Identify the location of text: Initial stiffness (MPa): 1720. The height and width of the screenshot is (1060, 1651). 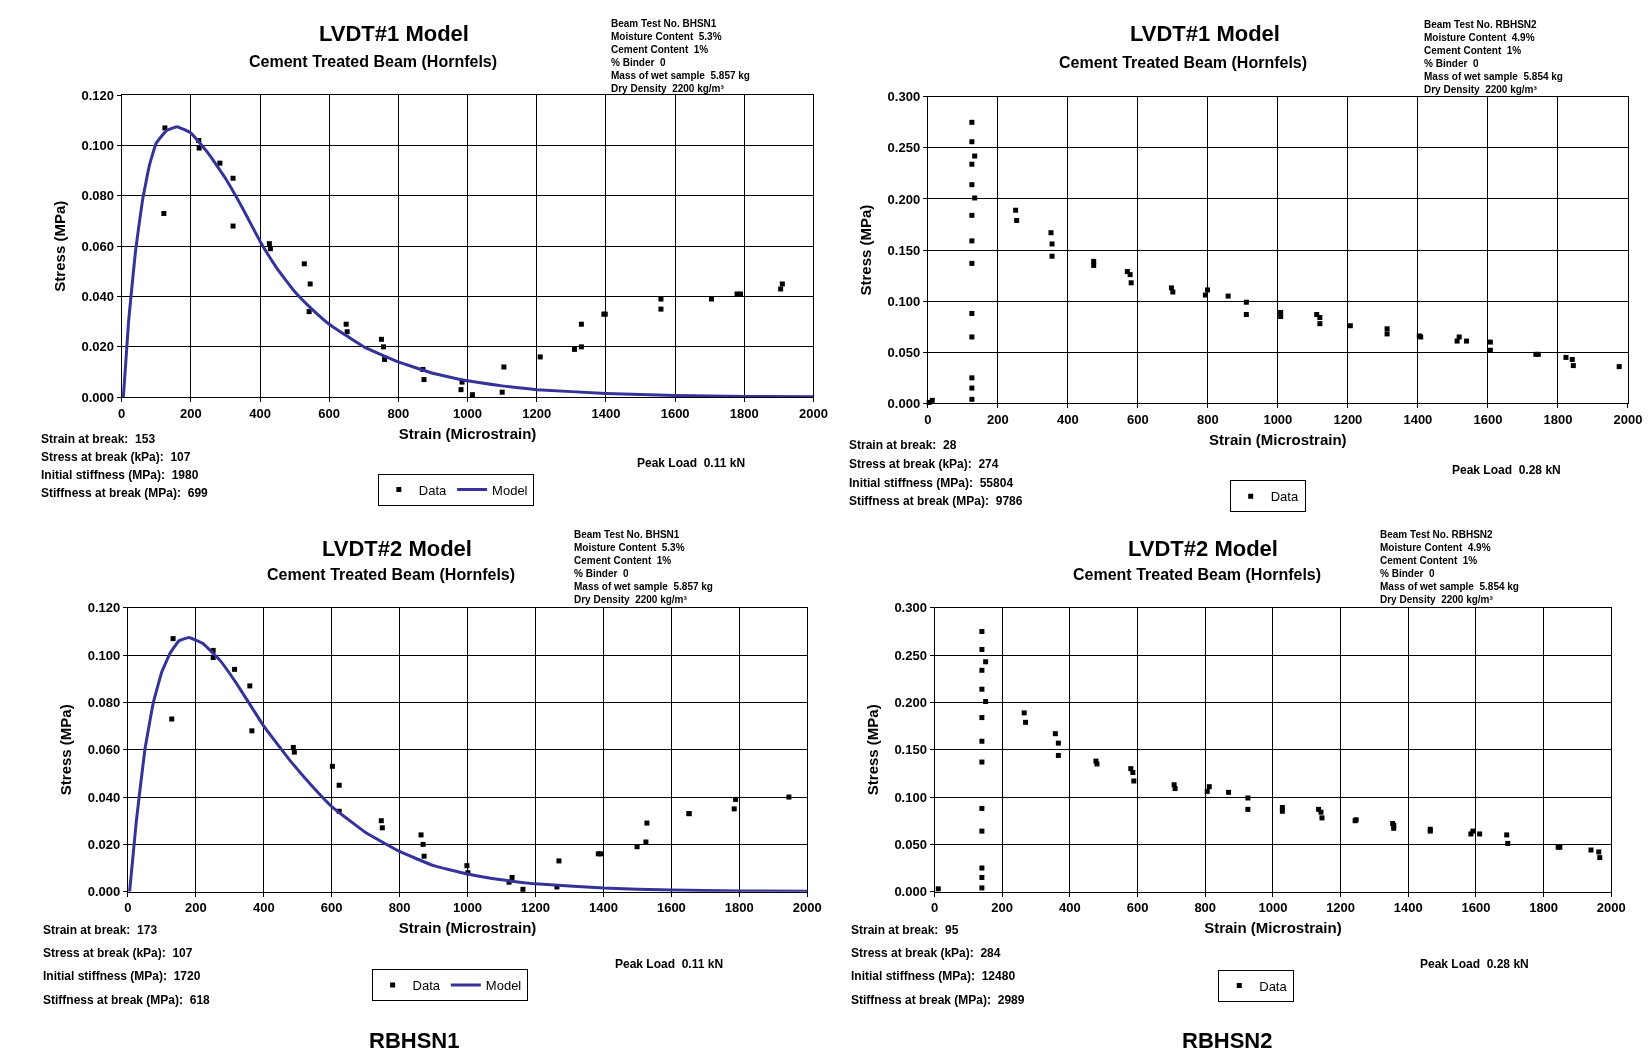
(122, 976).